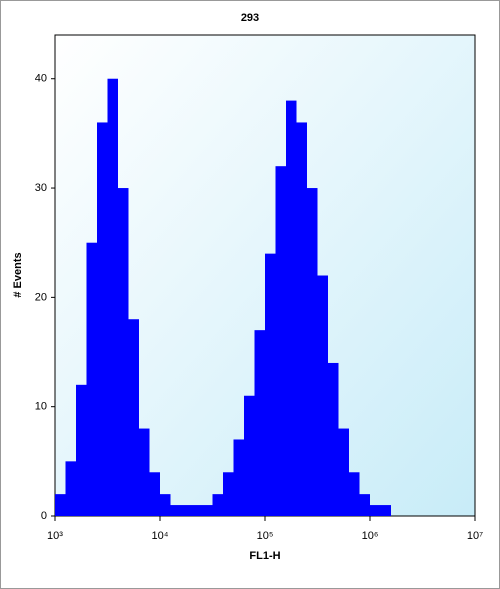 The width and height of the screenshot is (500, 589). What do you see at coordinates (475, 536) in the screenshot?
I see `x-tick-label: 10⁷` at bounding box center [475, 536].